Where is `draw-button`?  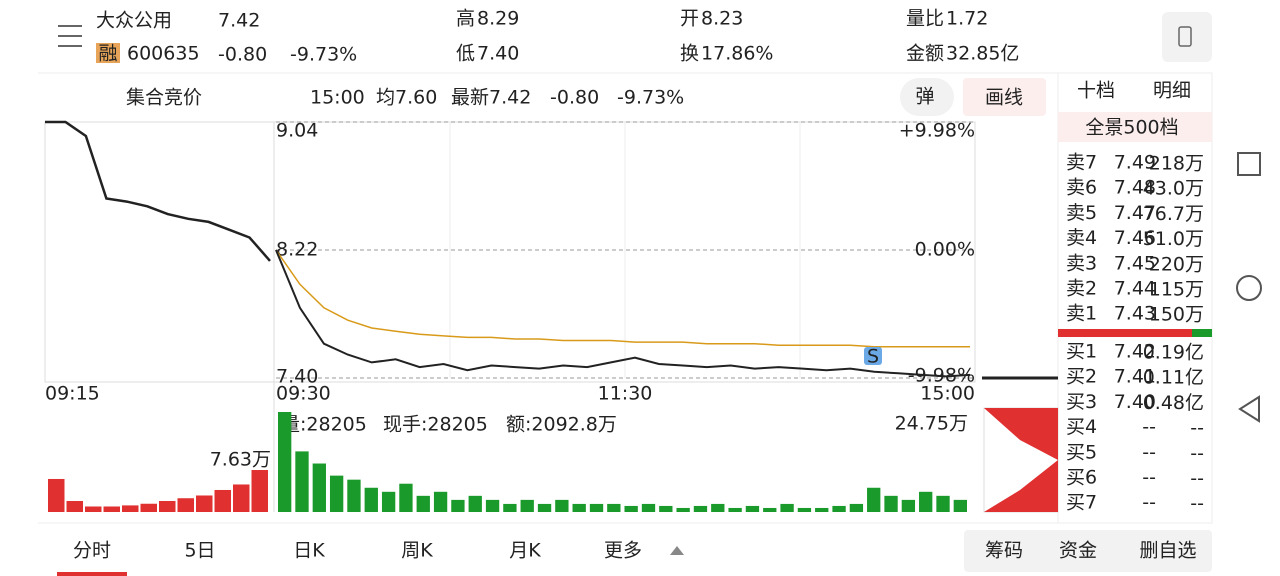 draw-button is located at coordinates (1004, 97).